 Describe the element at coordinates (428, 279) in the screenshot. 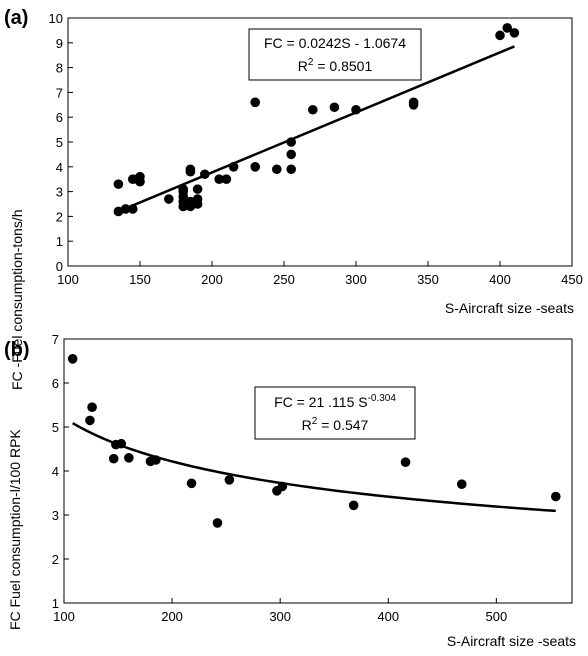

I see `x-tick-label: 350` at that location.